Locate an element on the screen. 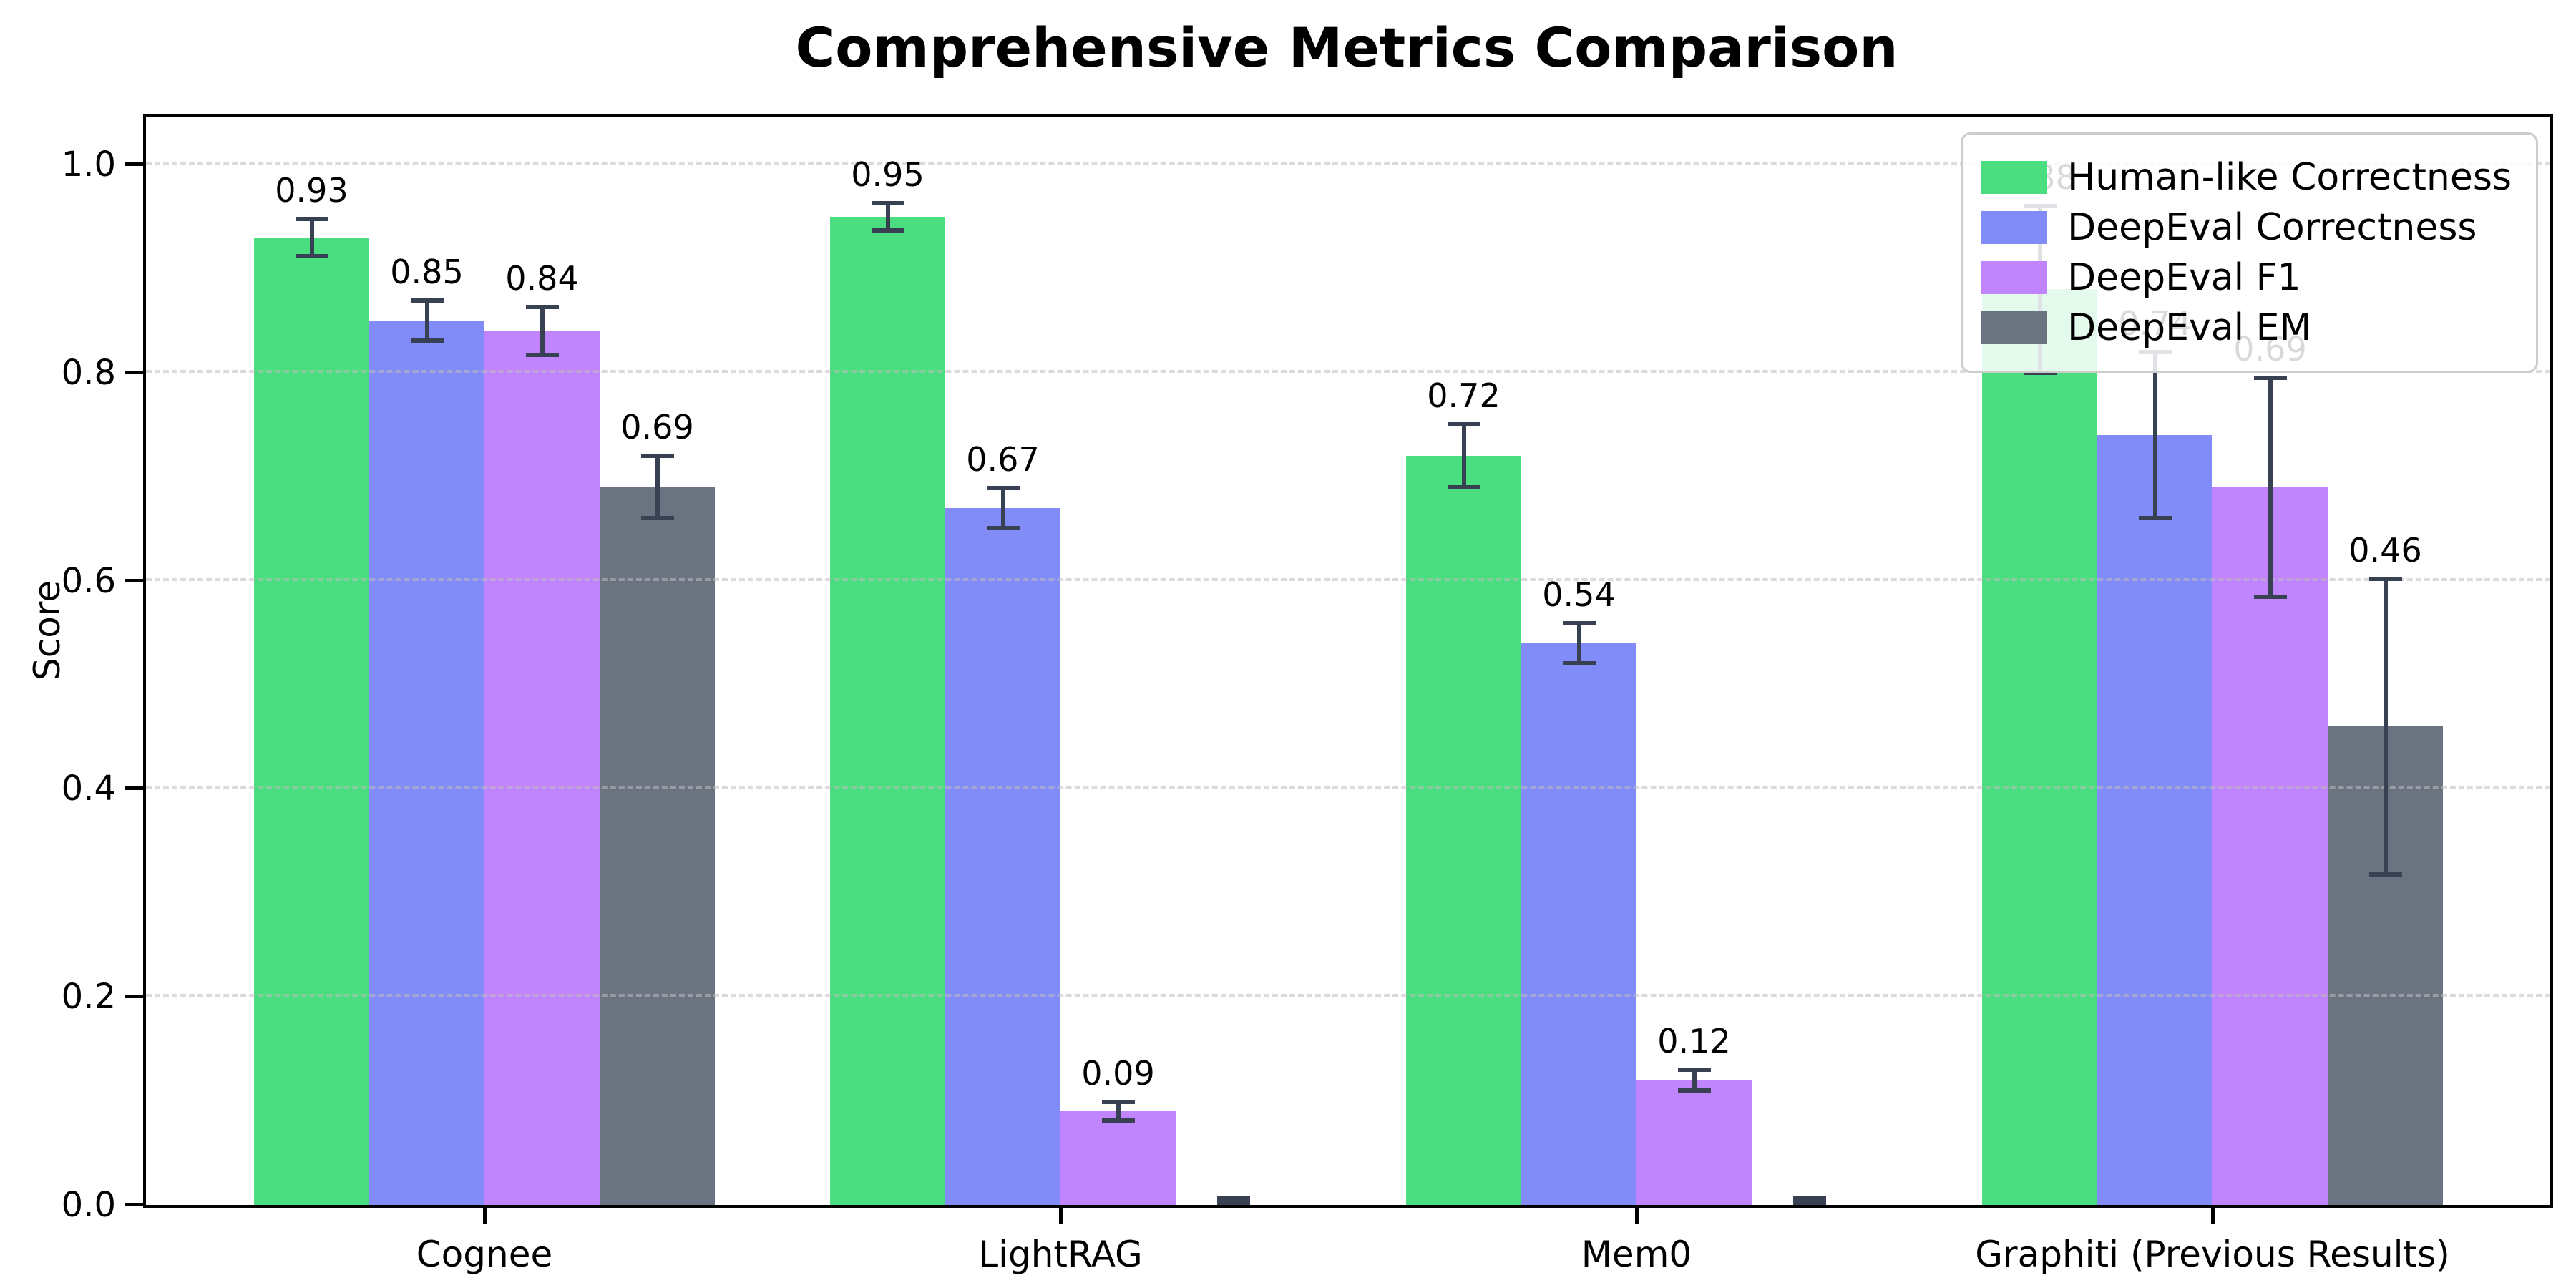 The width and height of the screenshot is (2576, 1288). bar-value-label: 0.85 is located at coordinates (427, 272).